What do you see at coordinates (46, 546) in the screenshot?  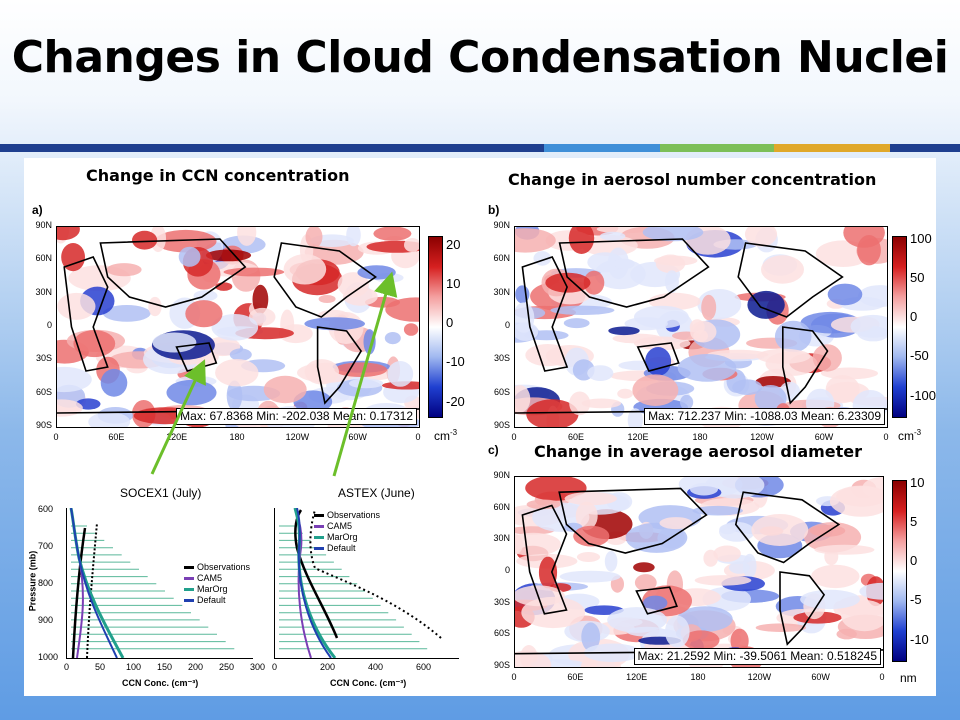 I see `profile-tick-label: 700` at bounding box center [46, 546].